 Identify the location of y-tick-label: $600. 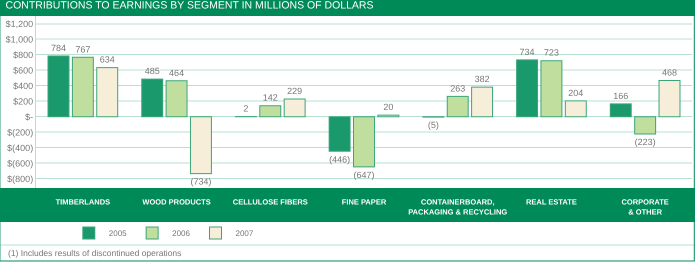
(23, 70).